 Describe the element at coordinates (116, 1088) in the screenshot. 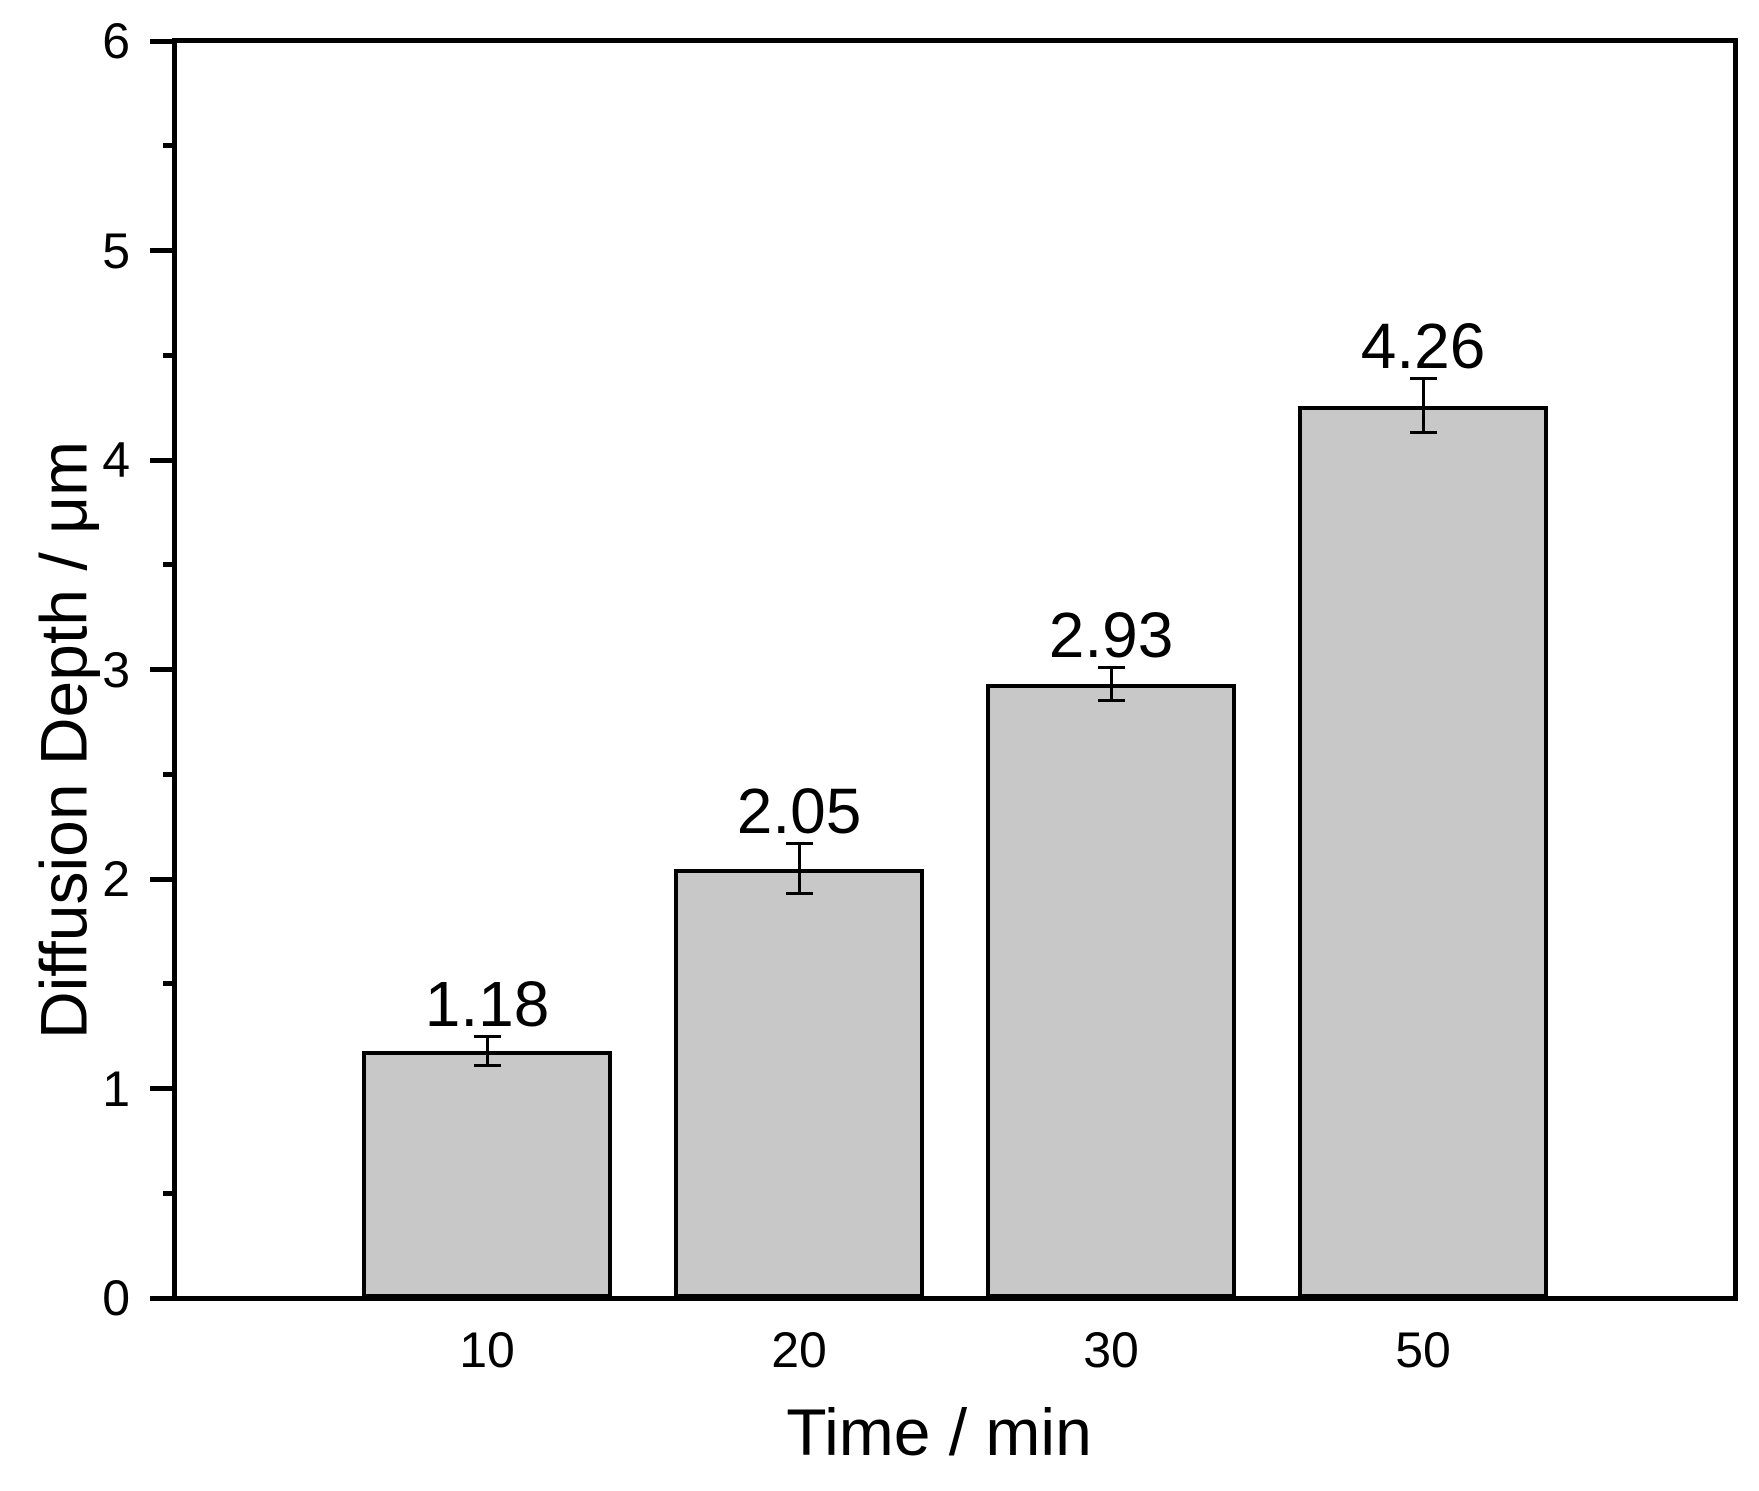

I see `y-axis-tick-label: 1` at that location.